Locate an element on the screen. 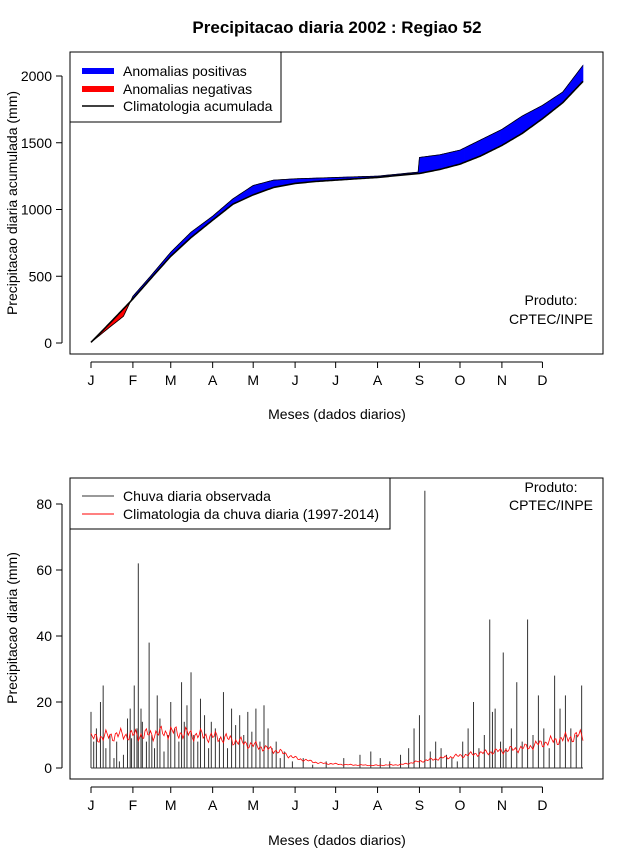 The image size is (640, 850). legend-label-climatology: Climatologia acumulada is located at coordinates (198, 106).